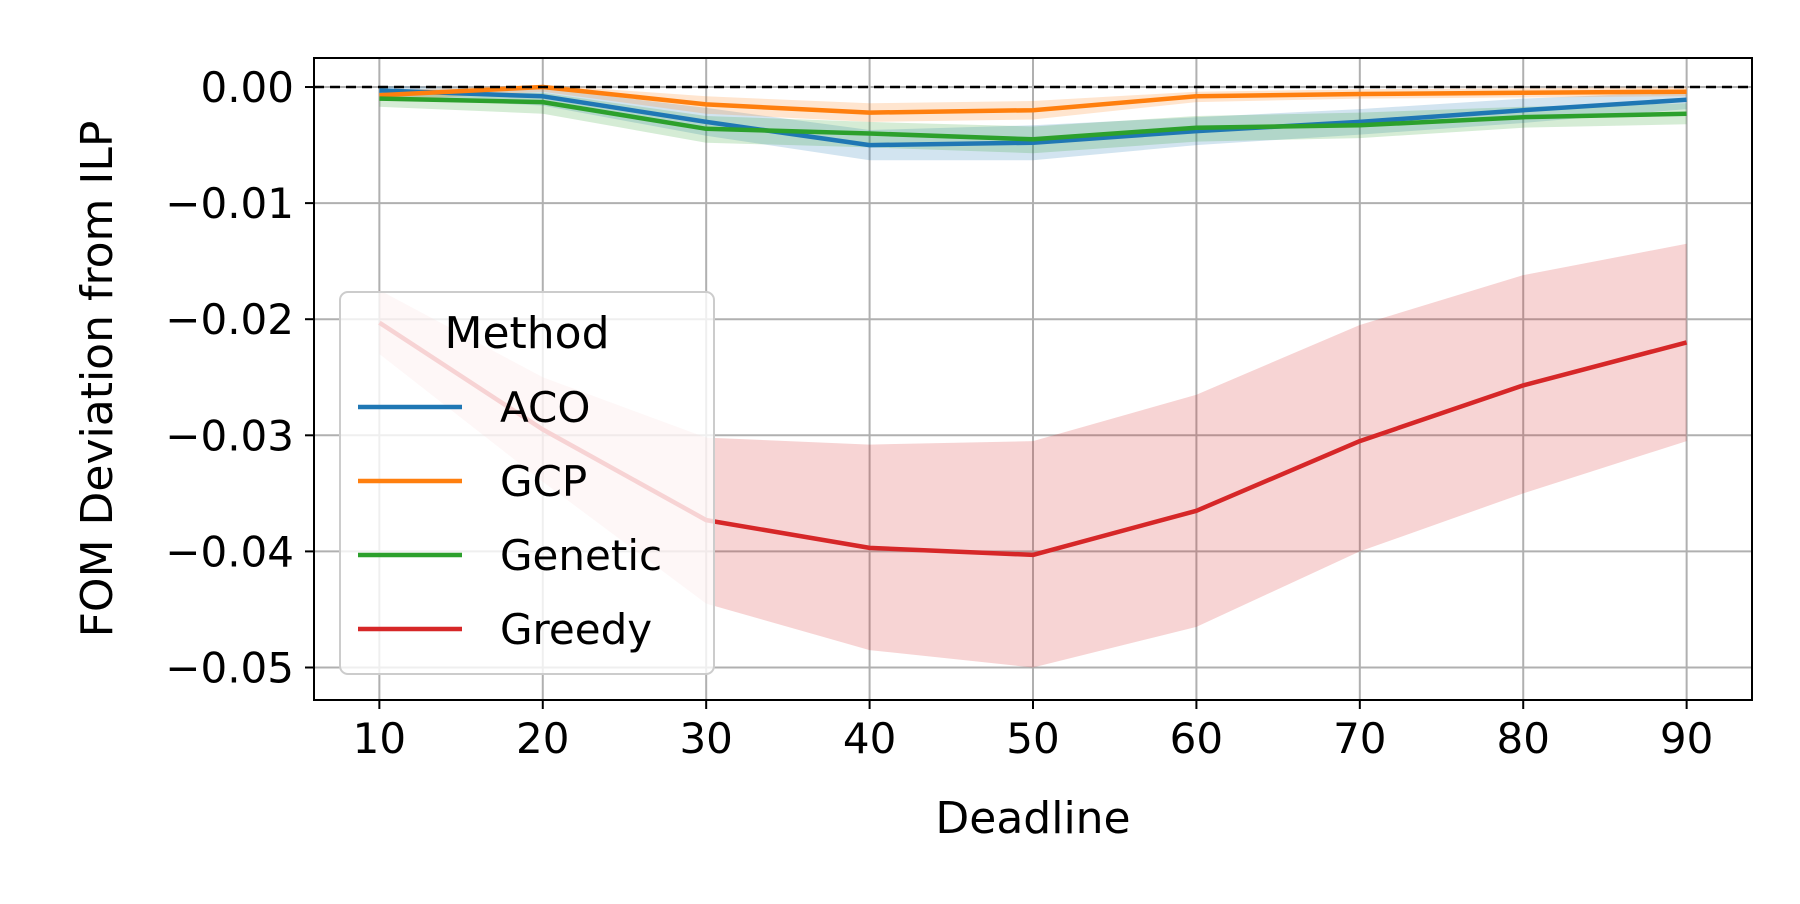  What do you see at coordinates (379, 738) in the screenshot?
I see `x-tick-label: 10` at bounding box center [379, 738].